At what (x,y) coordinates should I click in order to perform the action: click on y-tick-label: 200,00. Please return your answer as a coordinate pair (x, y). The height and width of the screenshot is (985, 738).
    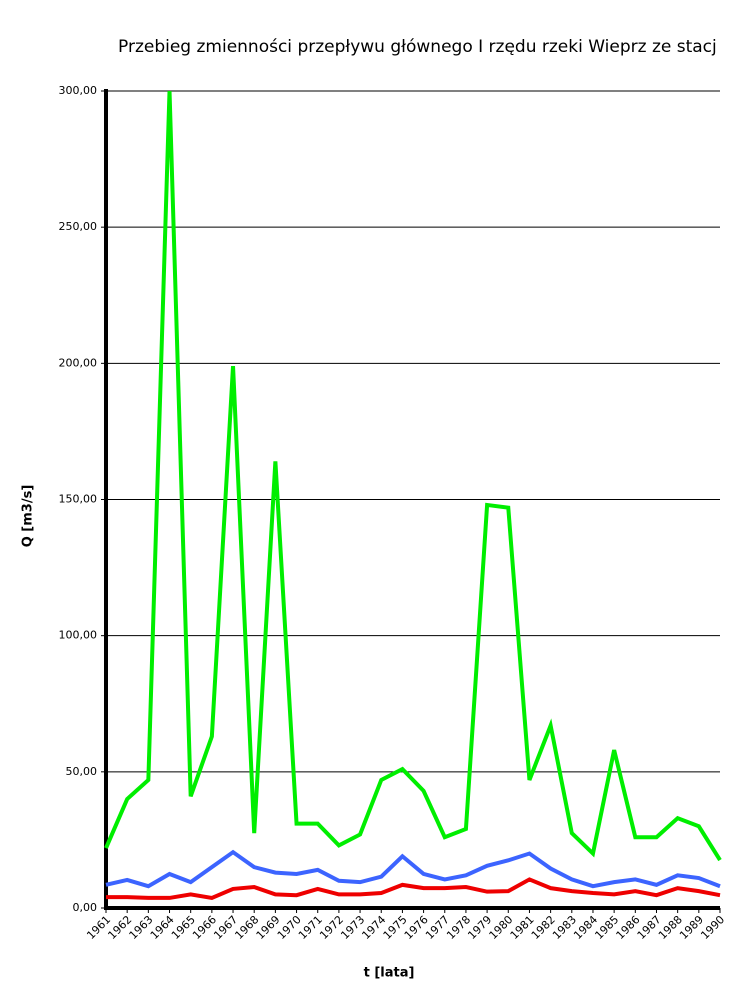
    Looking at the image, I should click on (78, 362).